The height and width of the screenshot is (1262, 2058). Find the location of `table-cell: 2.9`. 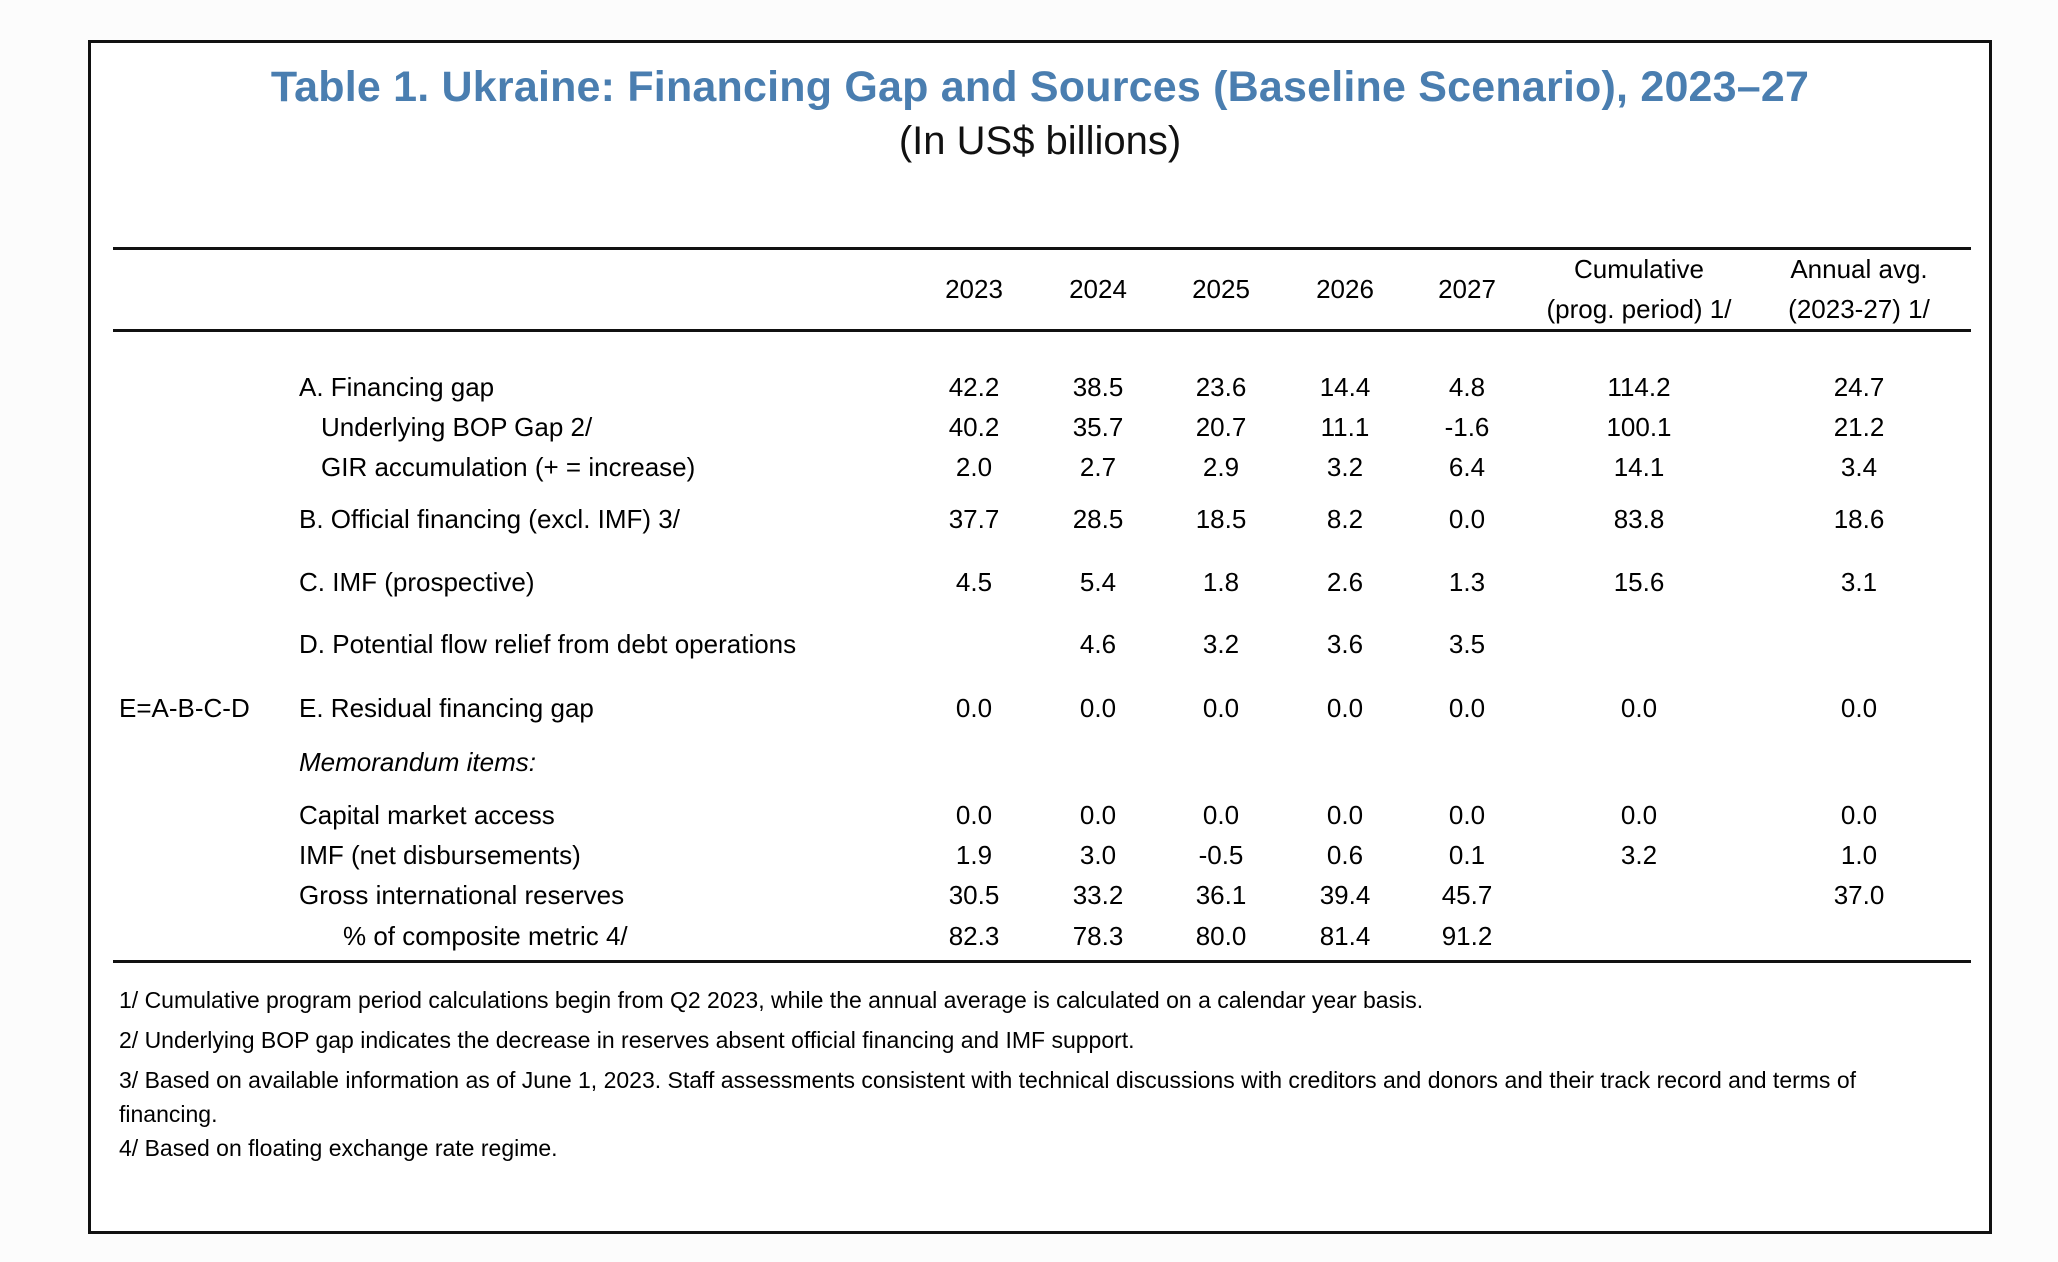

table-cell: 2.9 is located at coordinates (1221, 467).